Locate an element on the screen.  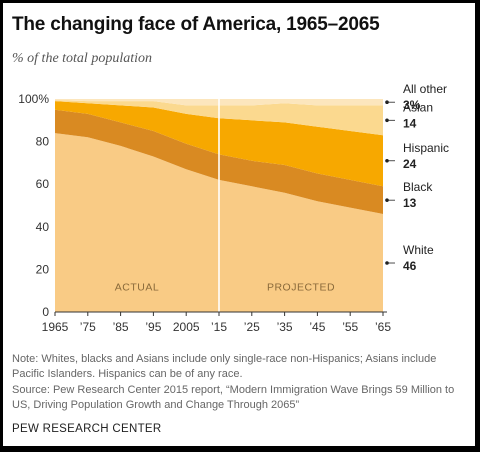
x-tick-label: 2005 is located at coordinates (186, 327).